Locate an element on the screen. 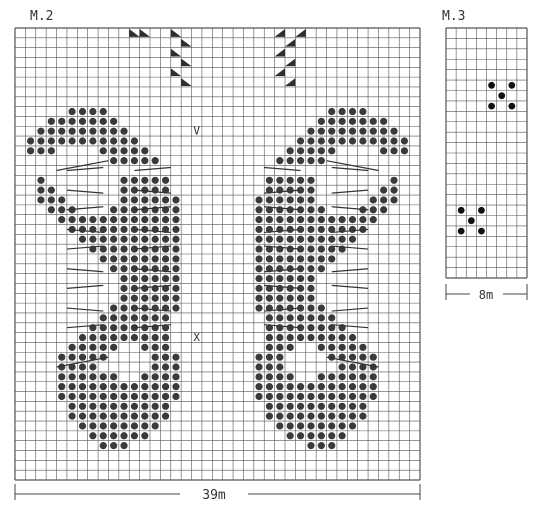 The width and height of the screenshot is (550, 514). chart-m3-grid is located at coordinates (486, 153).